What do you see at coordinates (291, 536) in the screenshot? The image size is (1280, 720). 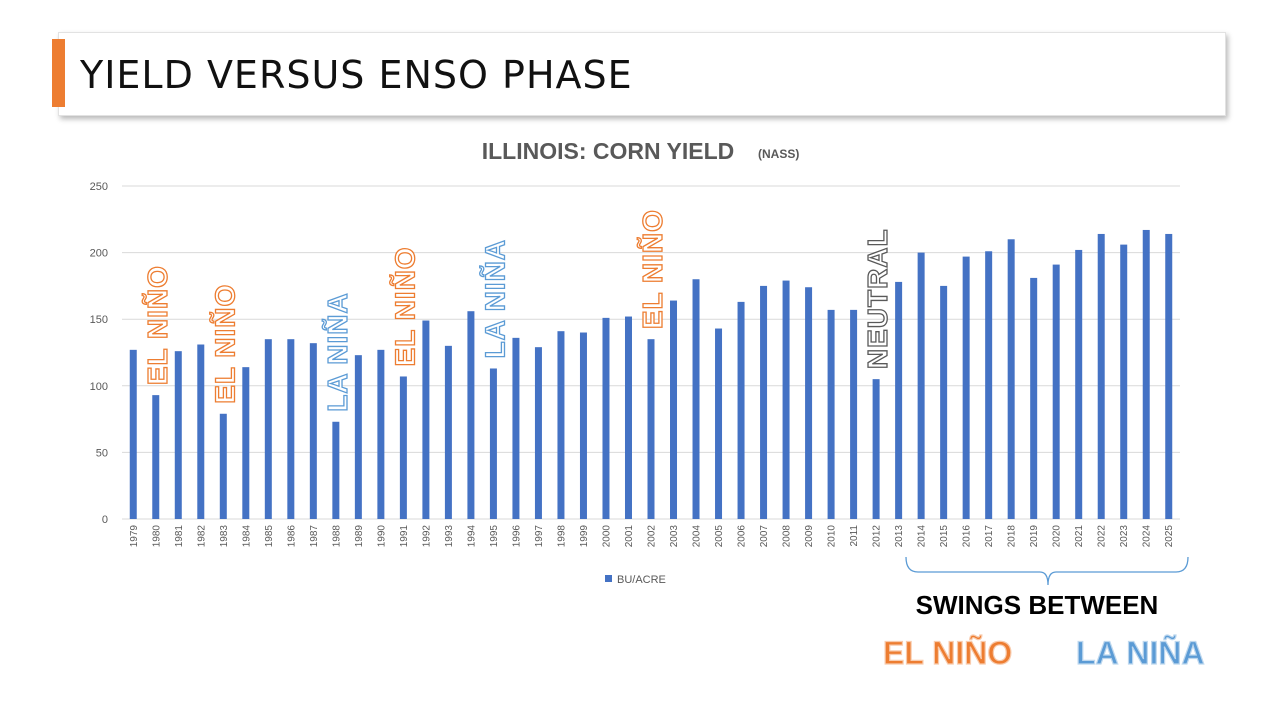 I see `x-tick-label: 1986` at bounding box center [291, 536].